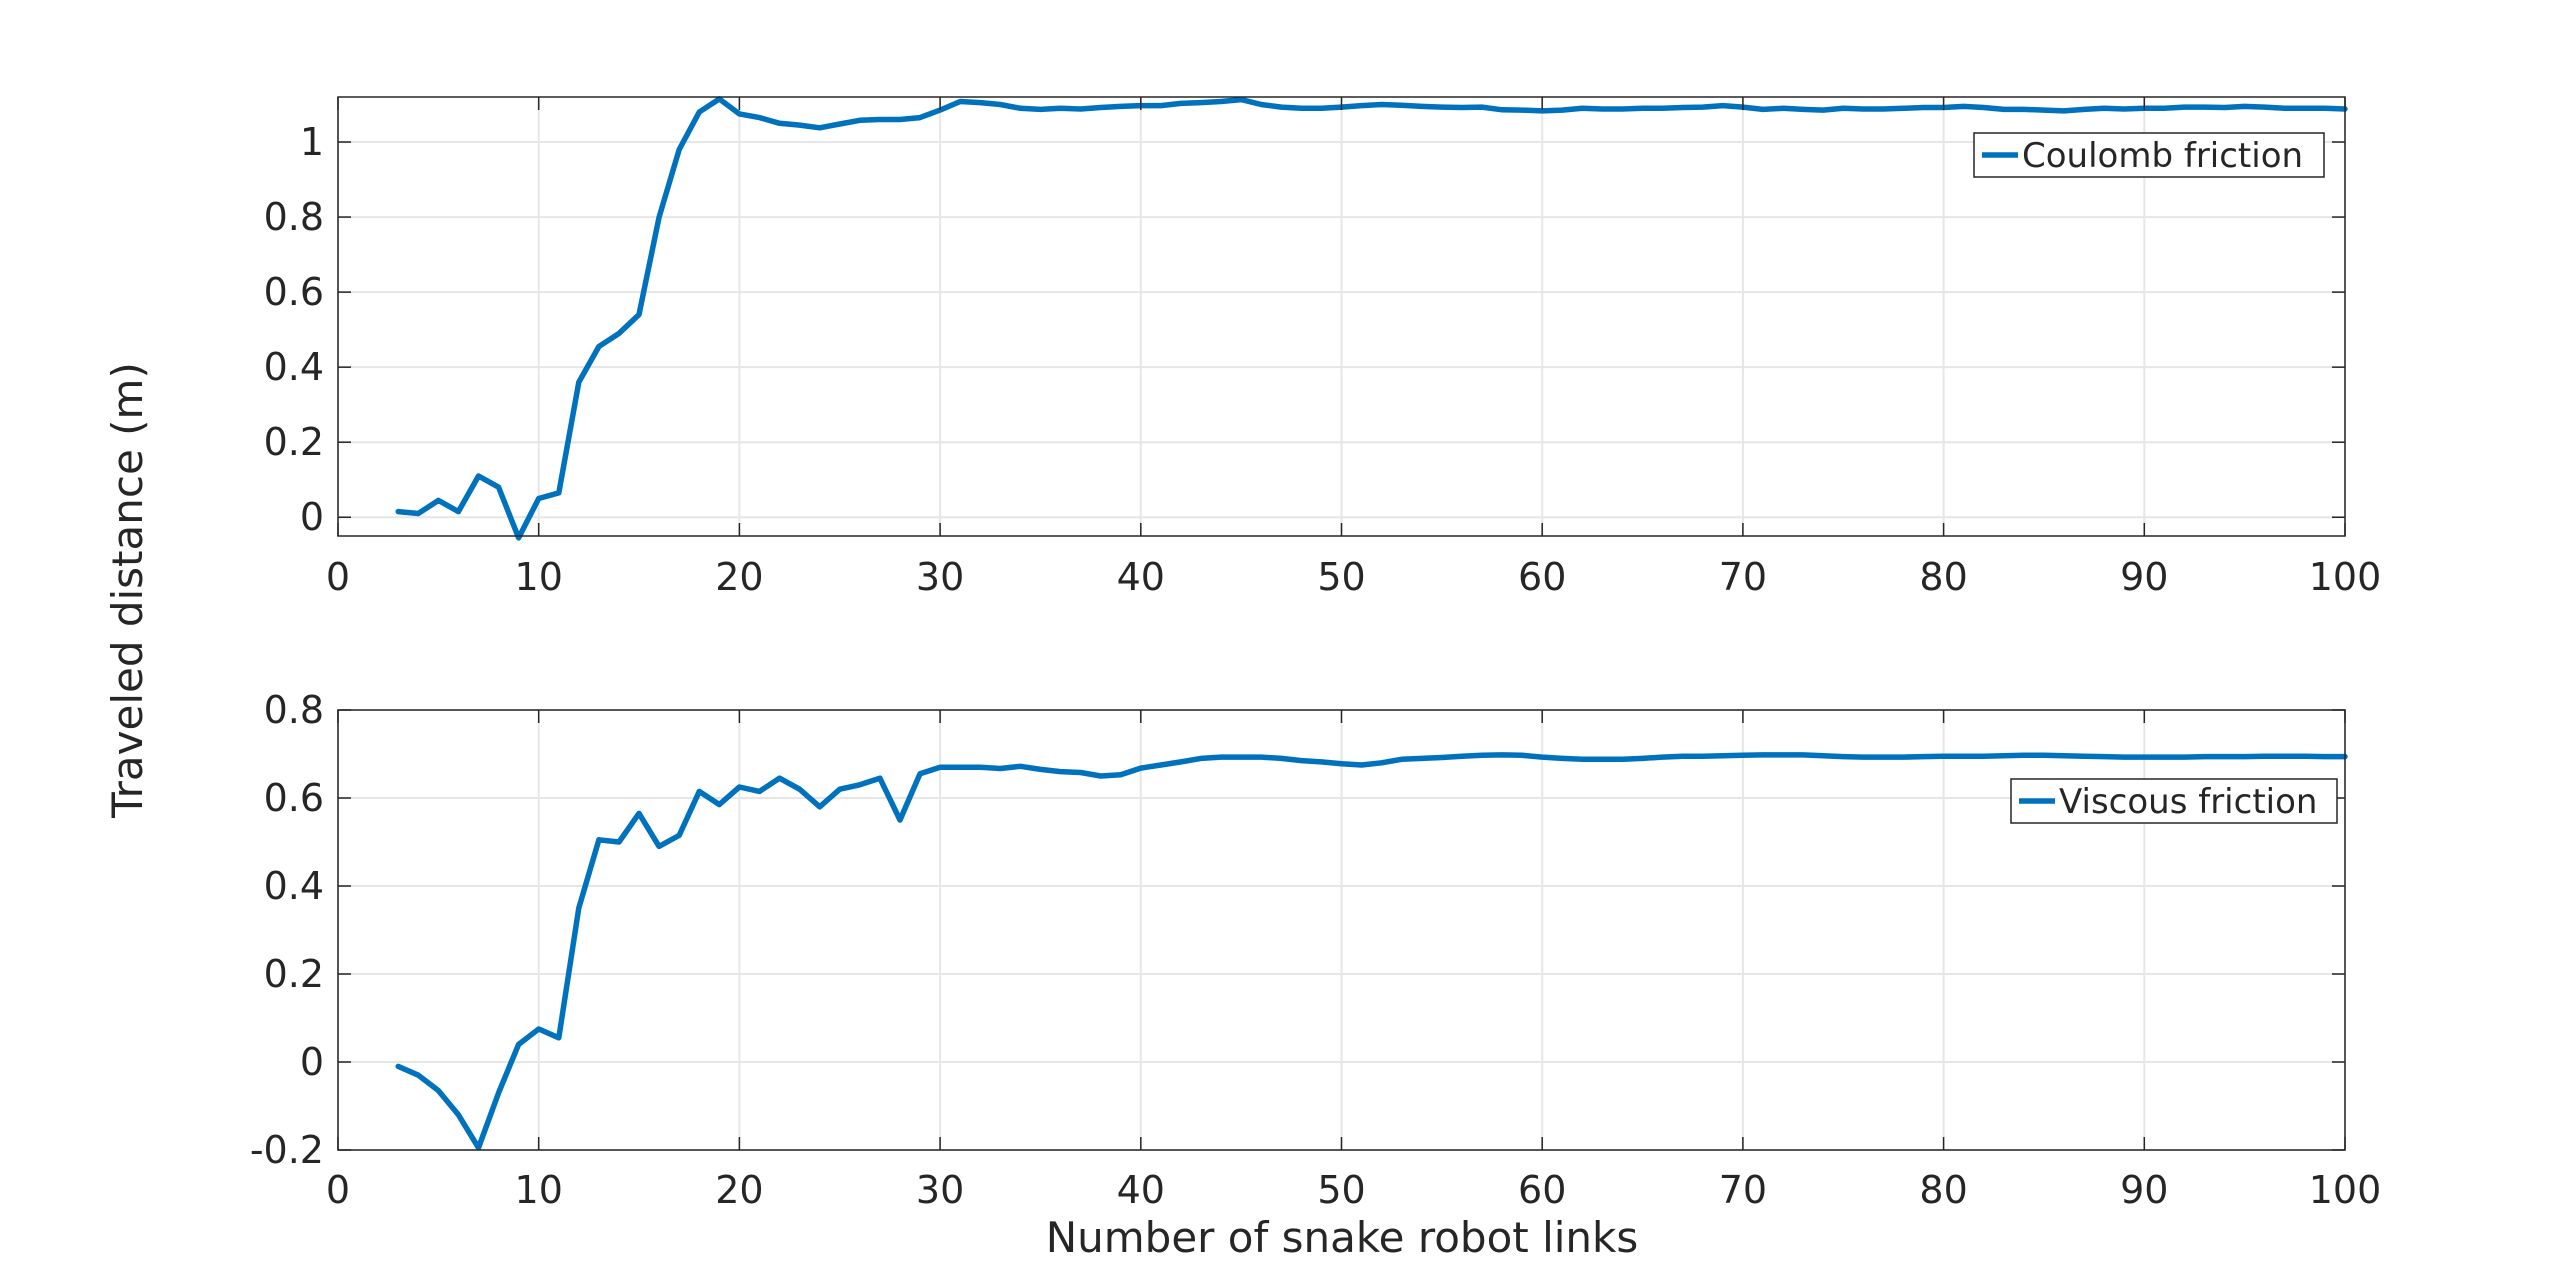 This screenshot has height=1278, width=2560. What do you see at coordinates (287, 1150) in the screenshot?
I see `y-tick-label: -0.2` at bounding box center [287, 1150].